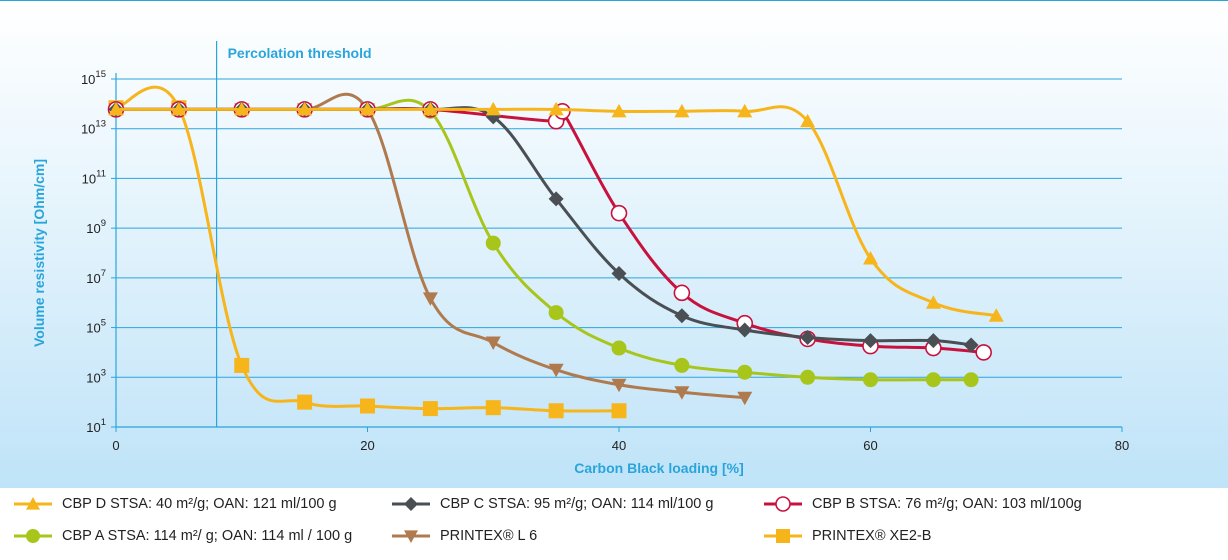 The height and width of the screenshot is (560, 1228). I want to click on x-axis-title: Carbon Black loading [%], so click(659, 468).